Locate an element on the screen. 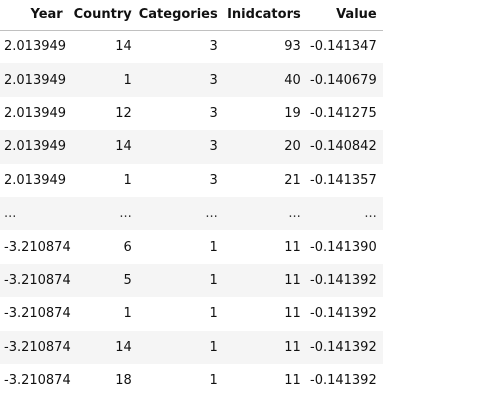 This screenshot has height=413, width=478. cell-country: 18 is located at coordinates (123, 381).